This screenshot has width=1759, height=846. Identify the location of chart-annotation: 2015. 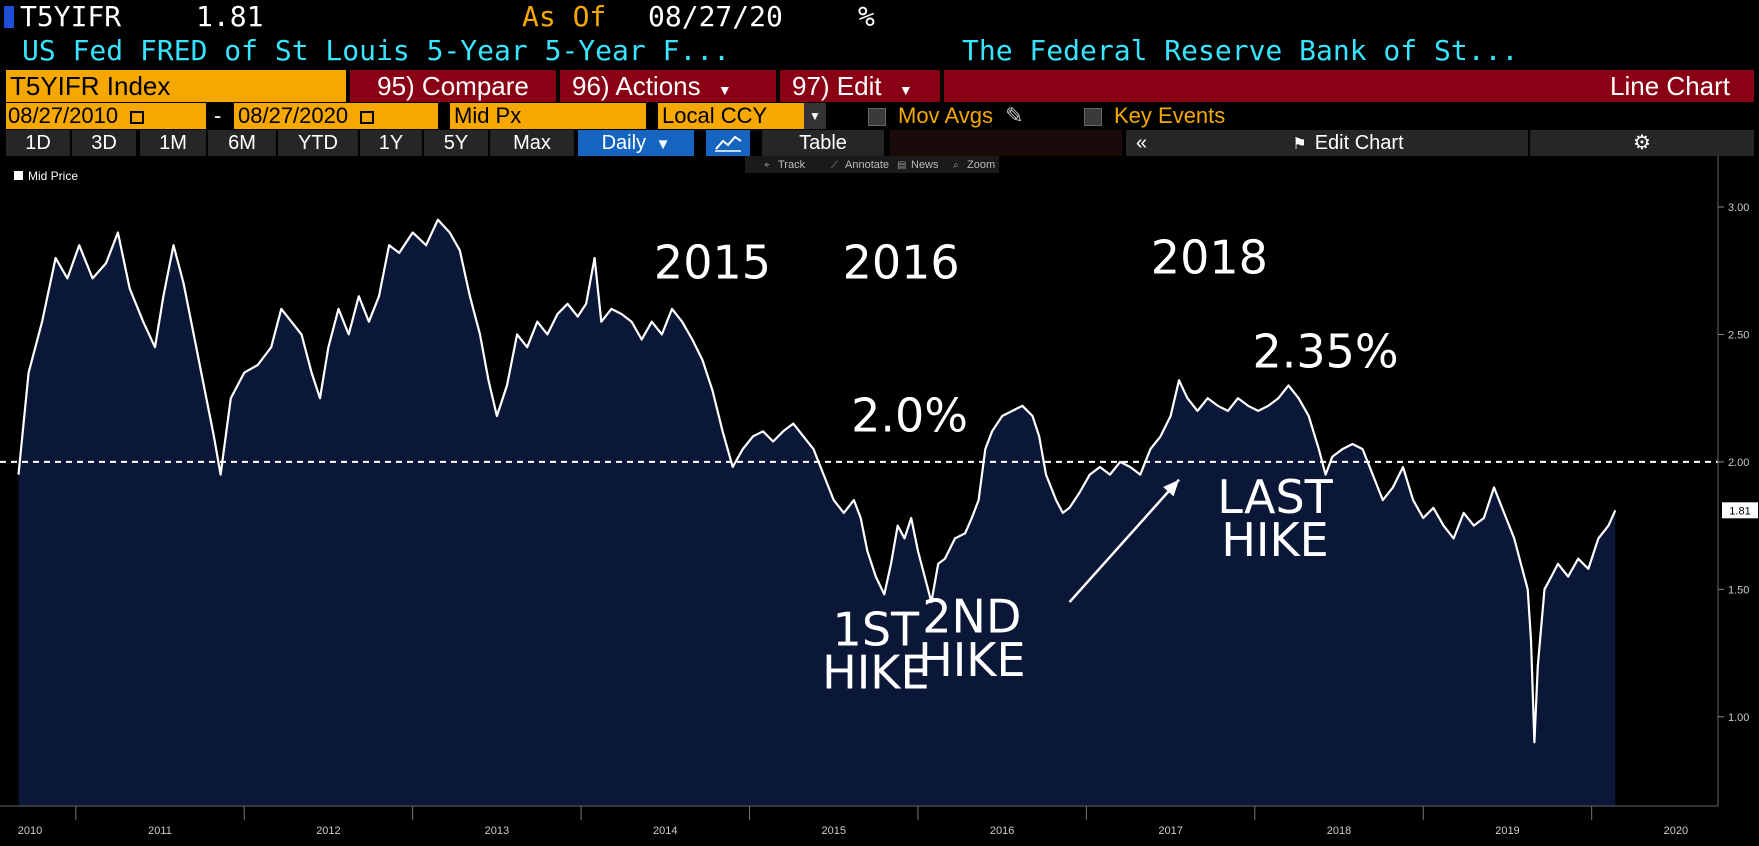
(712, 262).